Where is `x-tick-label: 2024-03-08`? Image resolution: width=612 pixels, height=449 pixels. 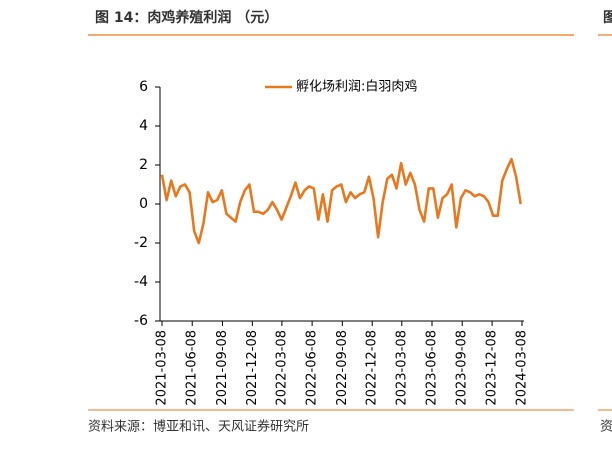 x-tick-label: 2024-03-08 is located at coordinates (522, 368).